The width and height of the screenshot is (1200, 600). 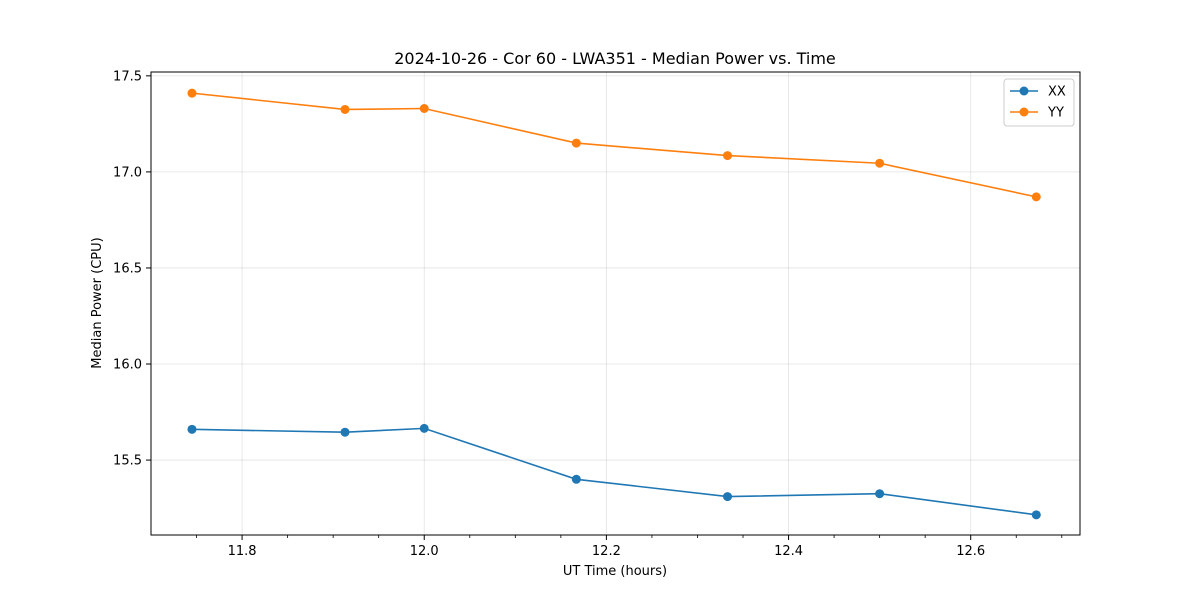 I want to click on x-tick-label: 11.8, so click(x=242, y=551).